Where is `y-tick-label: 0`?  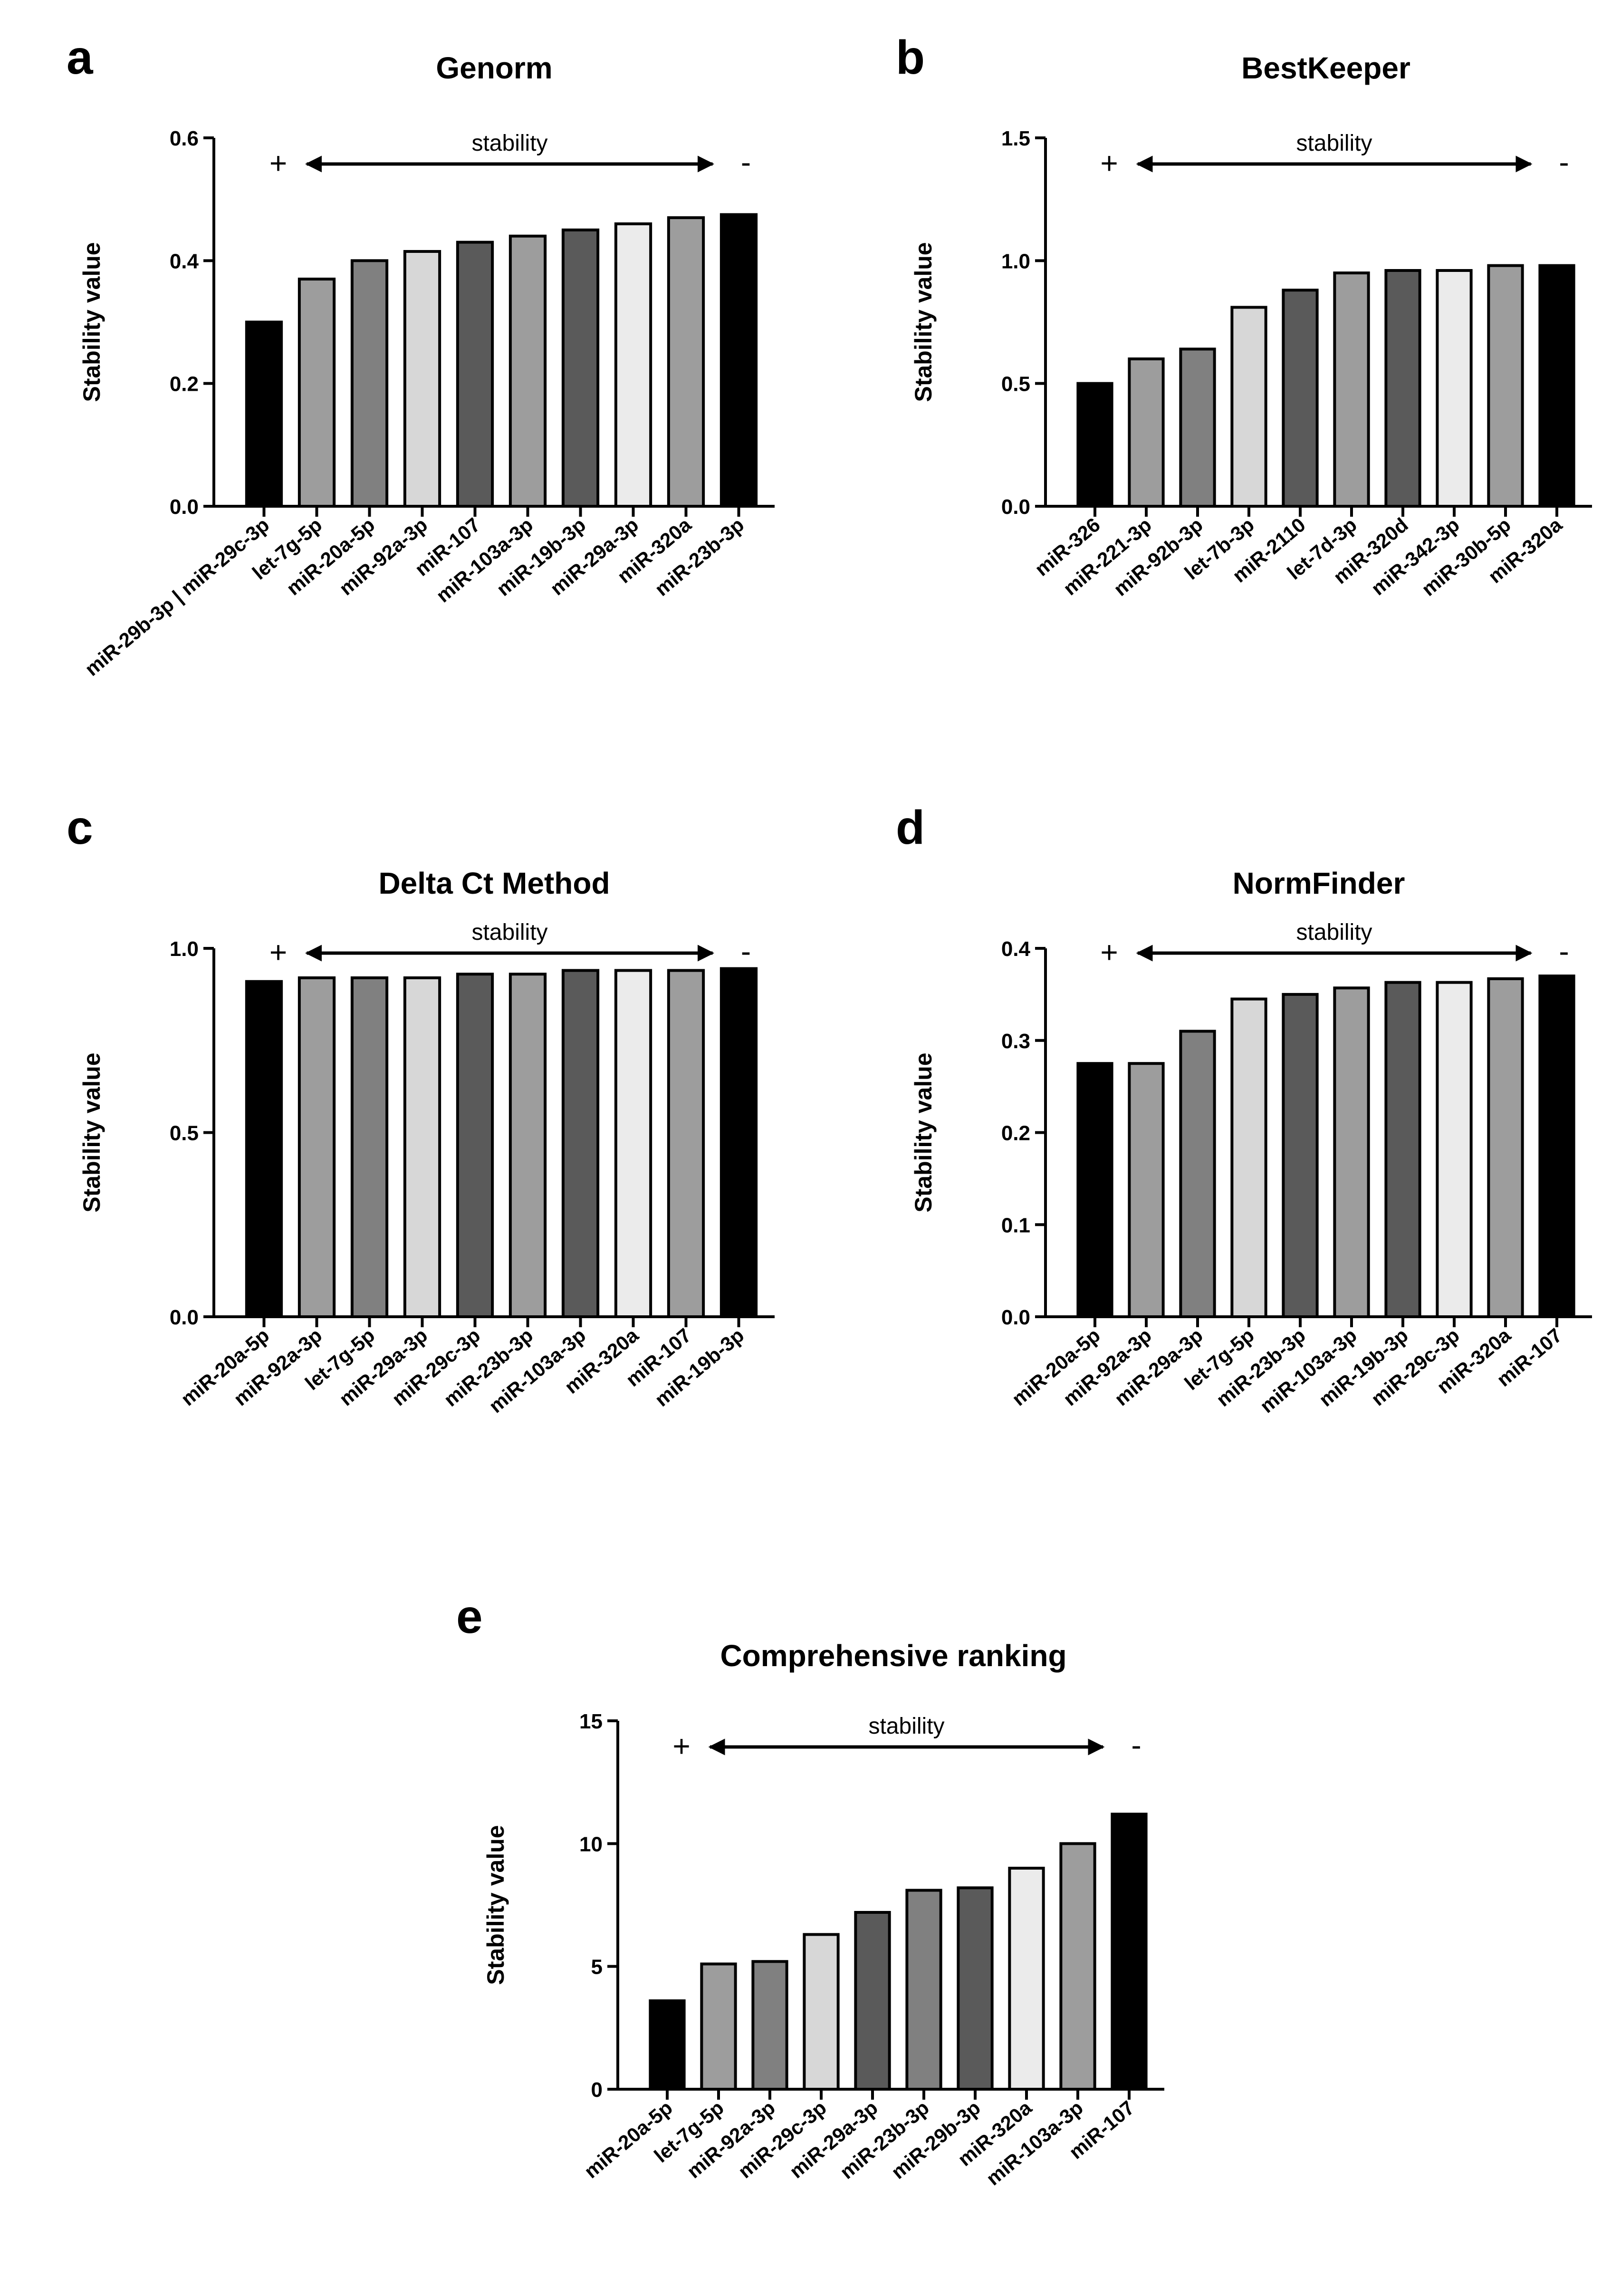
y-tick-label: 0 is located at coordinates (597, 2090).